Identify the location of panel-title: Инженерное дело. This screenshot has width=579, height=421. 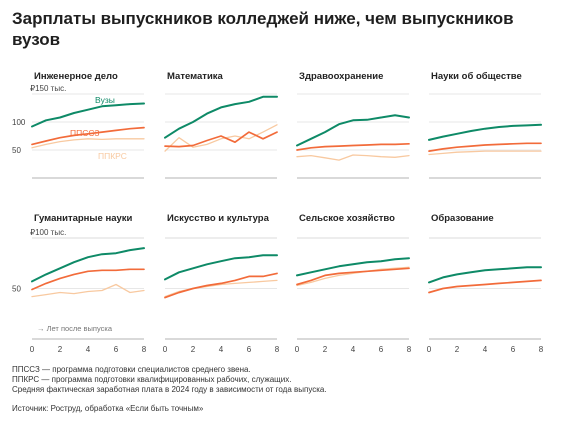
(76, 76).